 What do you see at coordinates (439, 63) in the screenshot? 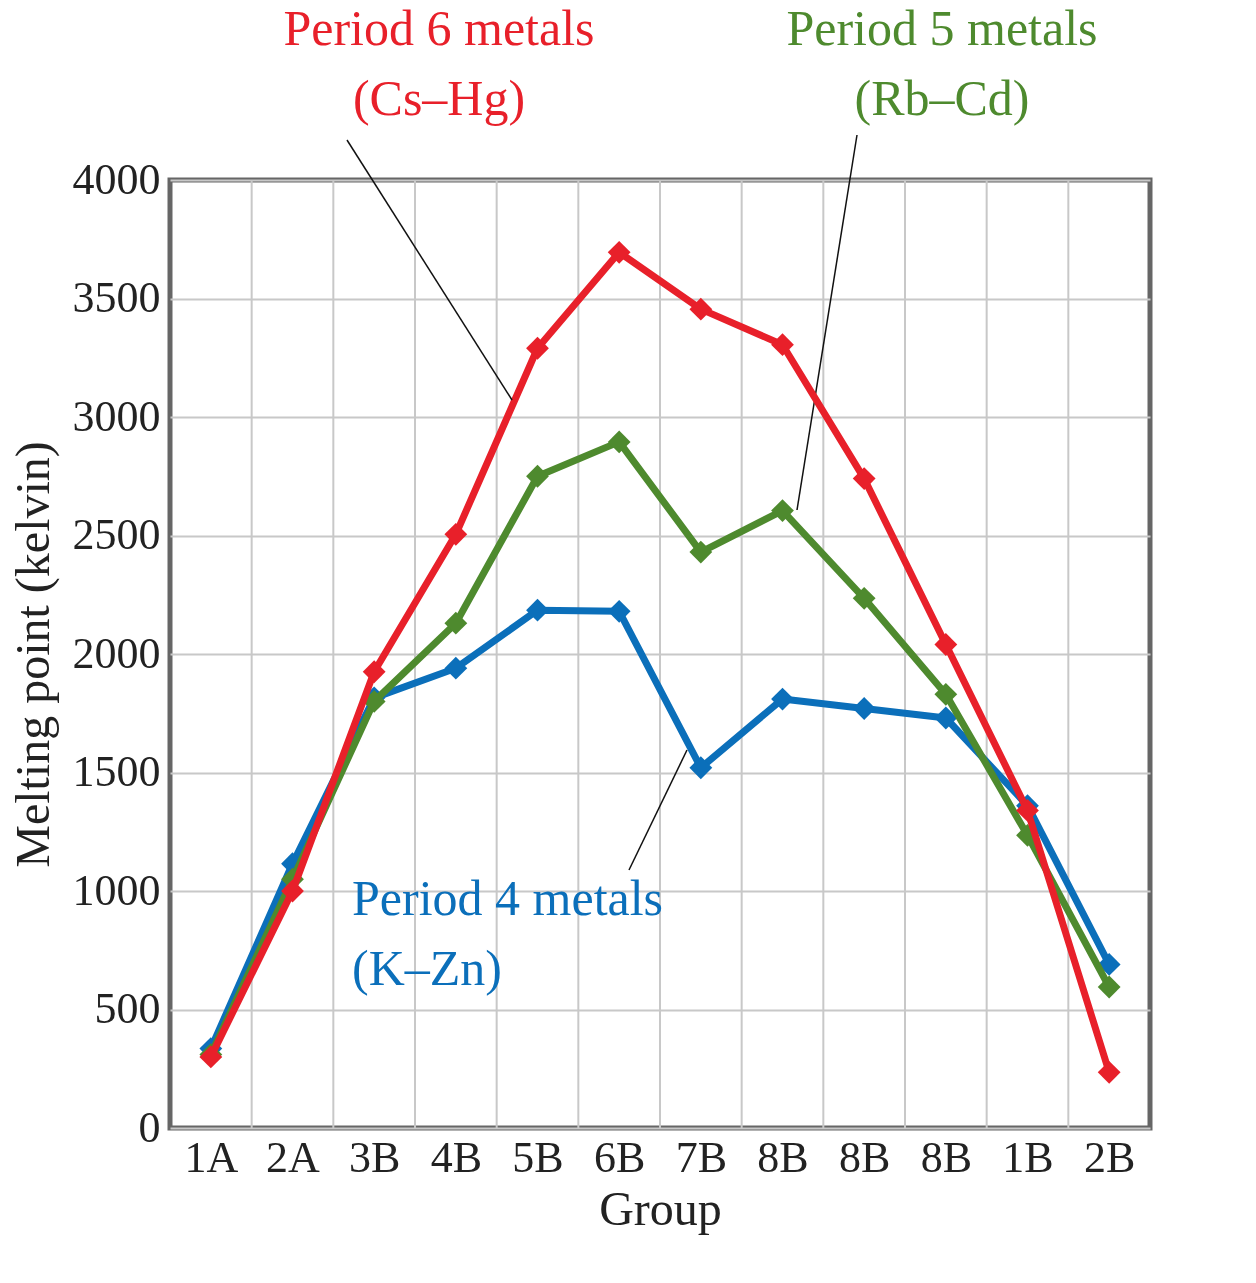
I see `text: Period 6 metals (Cs–Hg)` at bounding box center [439, 63].